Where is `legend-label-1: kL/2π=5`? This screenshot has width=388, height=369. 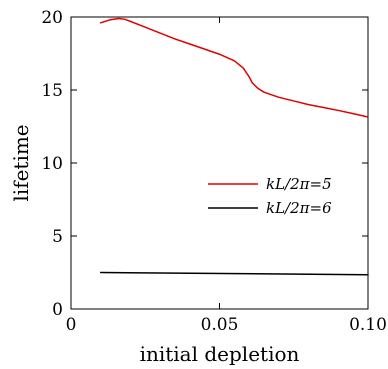 legend-label-1: kL/2π=5 is located at coordinates (299, 184).